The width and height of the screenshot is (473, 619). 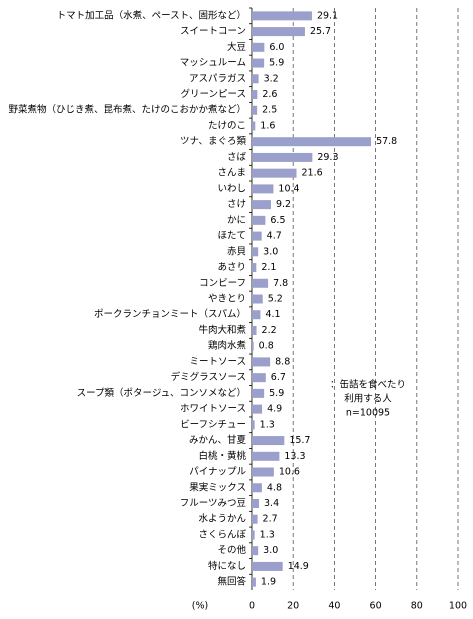 I want to click on value-label: 2.7, so click(x=270, y=519).